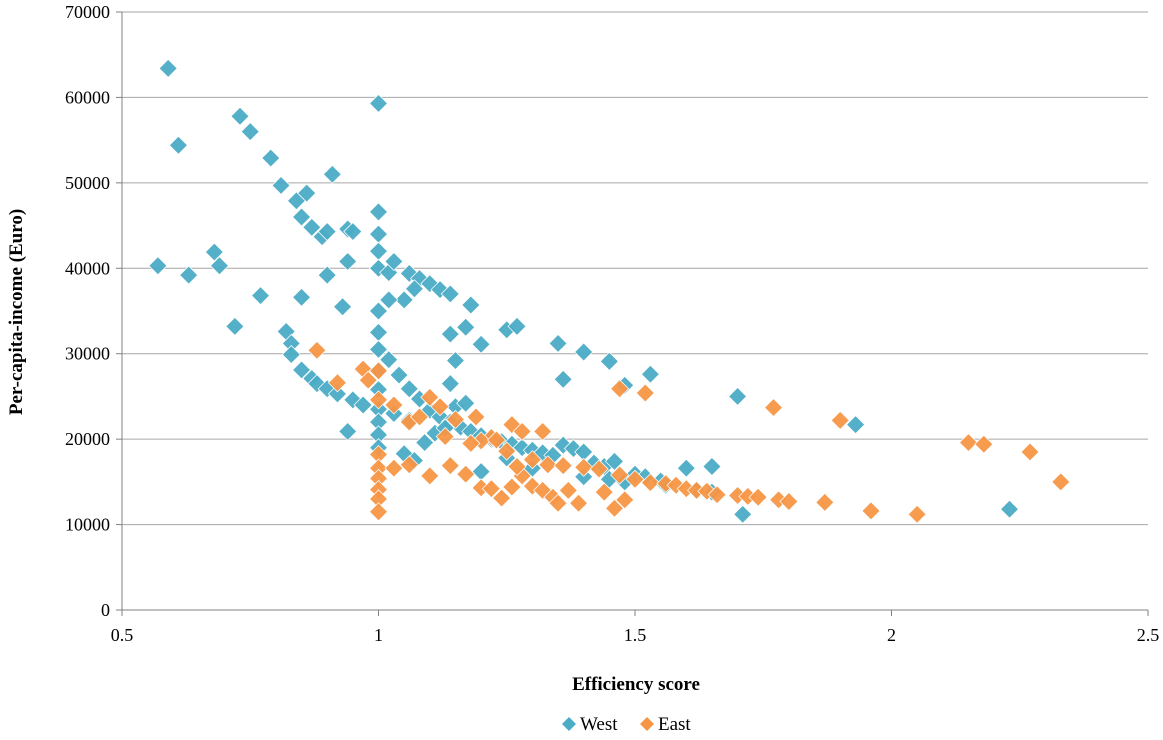  I want to click on x-tick-label: 1.5, so click(635, 635).